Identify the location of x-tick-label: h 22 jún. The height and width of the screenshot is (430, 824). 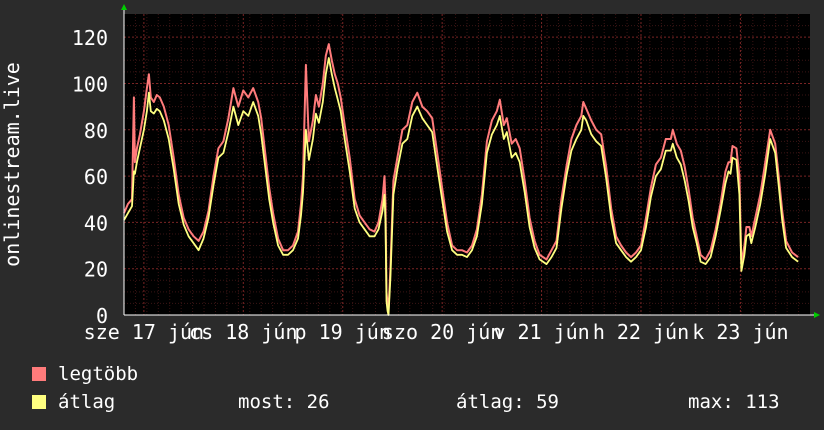
(641, 332).